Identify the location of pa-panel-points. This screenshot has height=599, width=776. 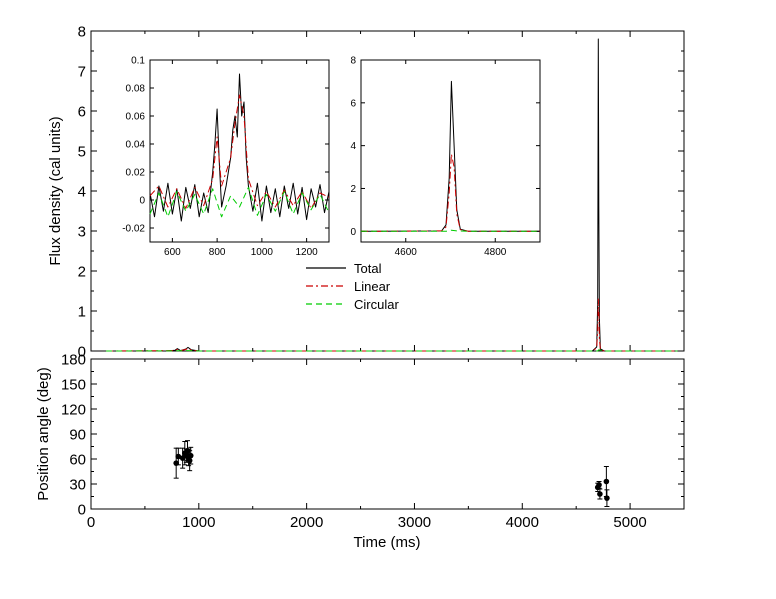
(391, 473).